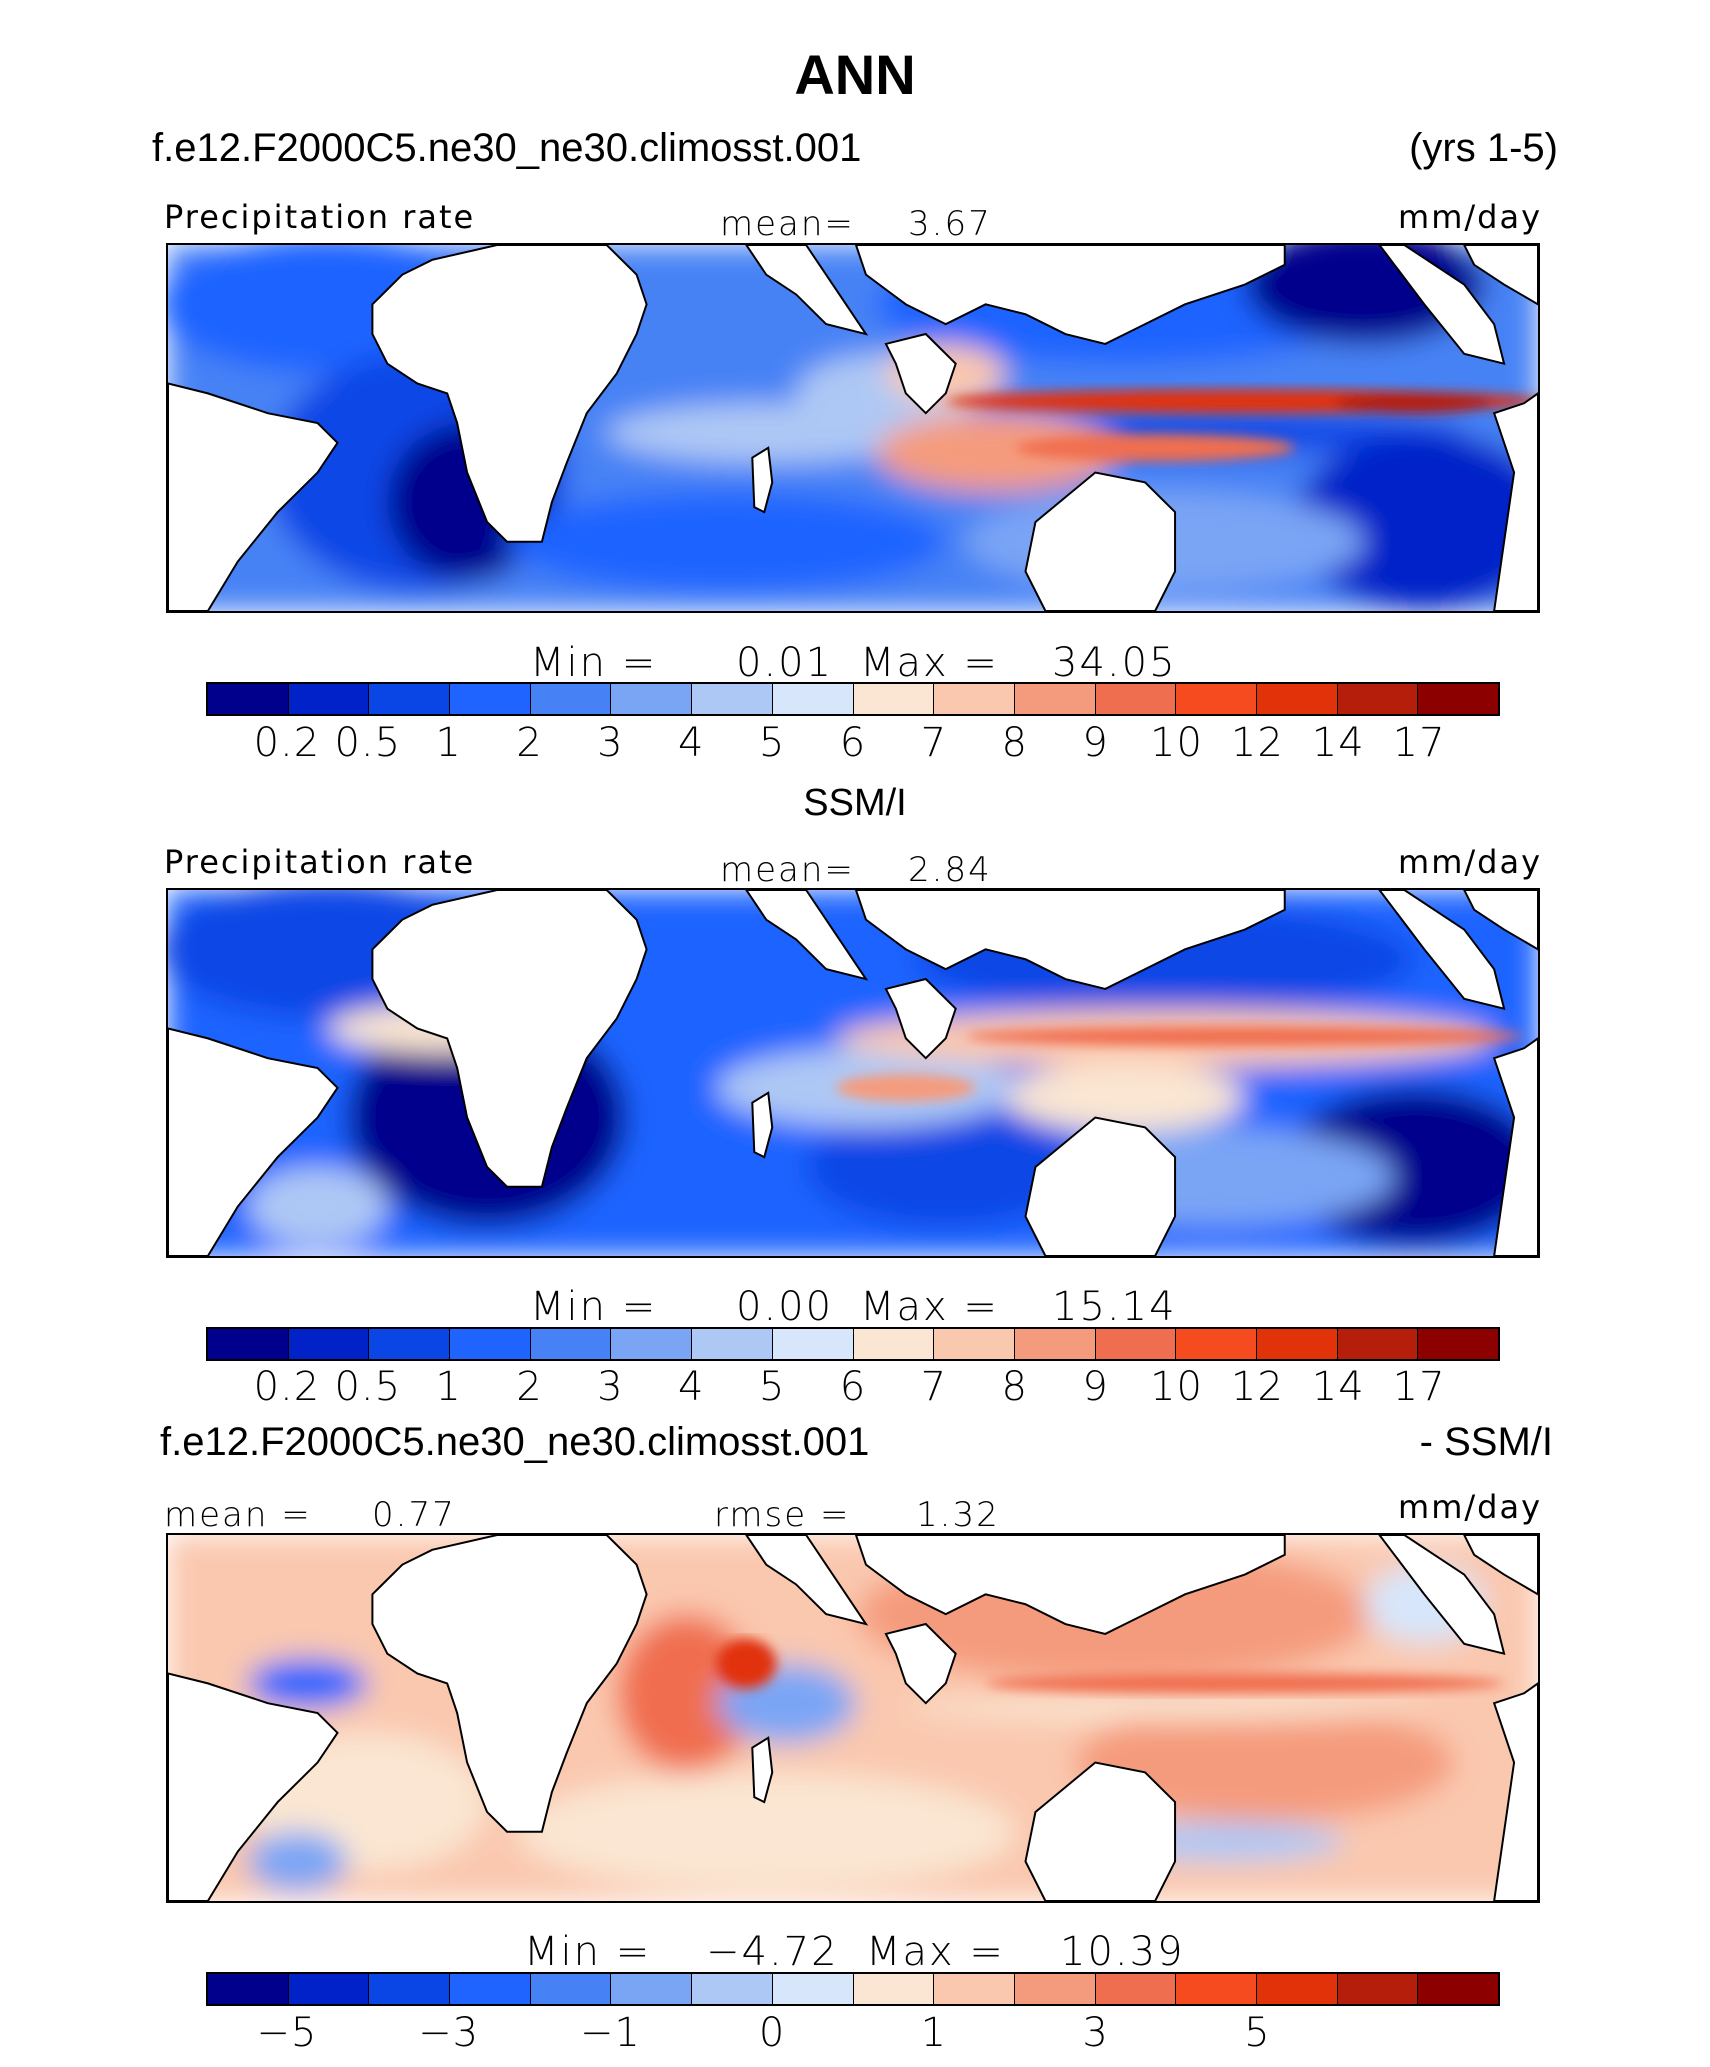 Image resolution: width=1710 pixels, height=2067 pixels. I want to click on panel2-colorbar, so click(853, 1344).